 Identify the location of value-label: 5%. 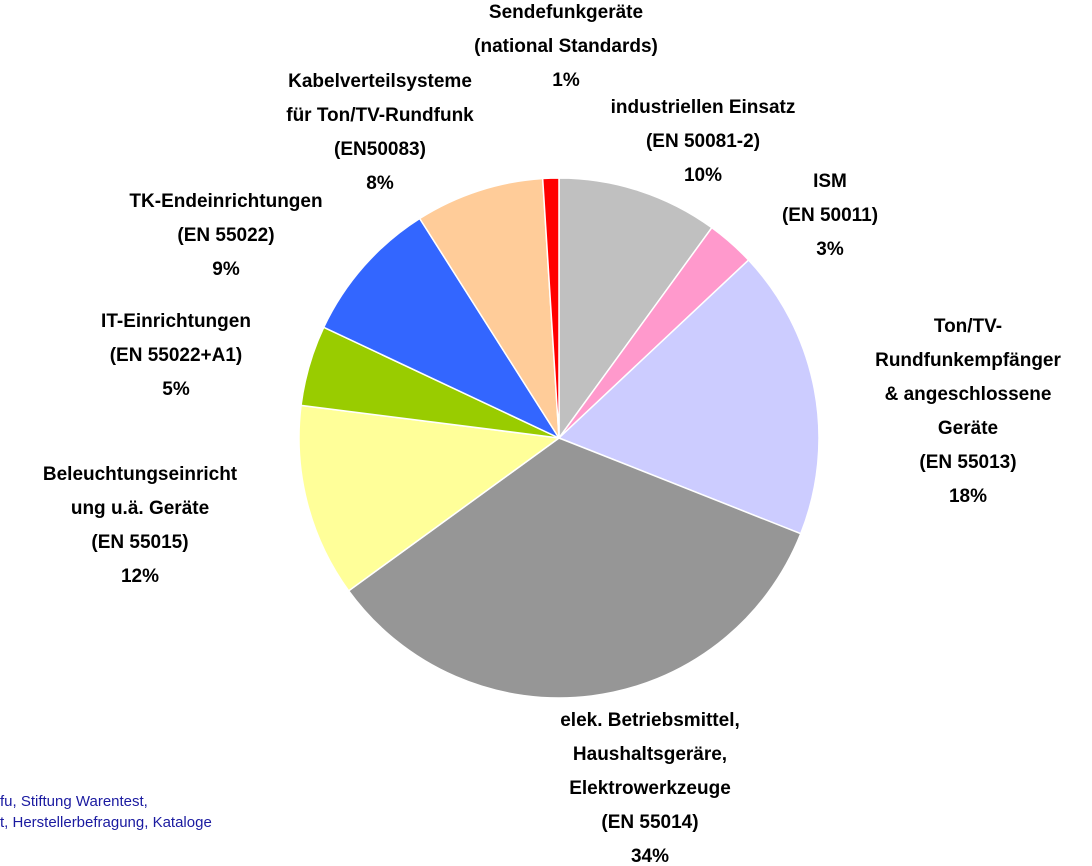
(176, 389).